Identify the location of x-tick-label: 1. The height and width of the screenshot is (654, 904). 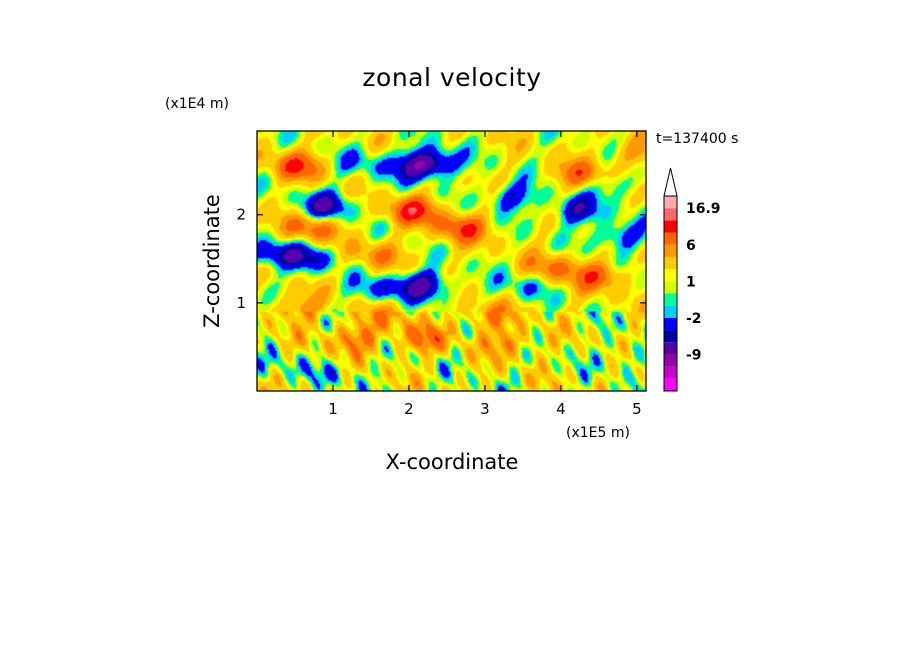
(333, 409).